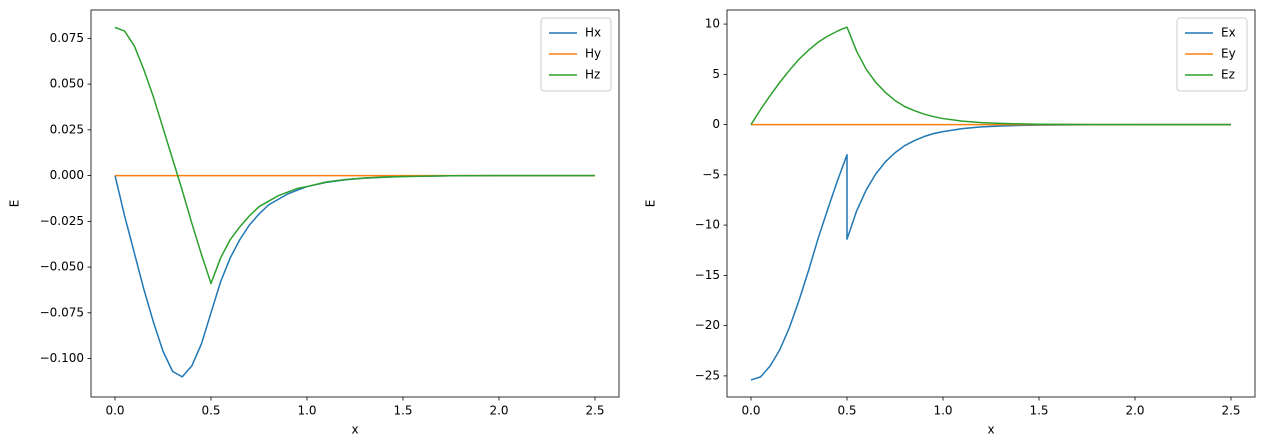 The width and height of the screenshot is (1262, 448). What do you see at coordinates (707, 325) in the screenshot?
I see `y-tick-label: −20` at bounding box center [707, 325].